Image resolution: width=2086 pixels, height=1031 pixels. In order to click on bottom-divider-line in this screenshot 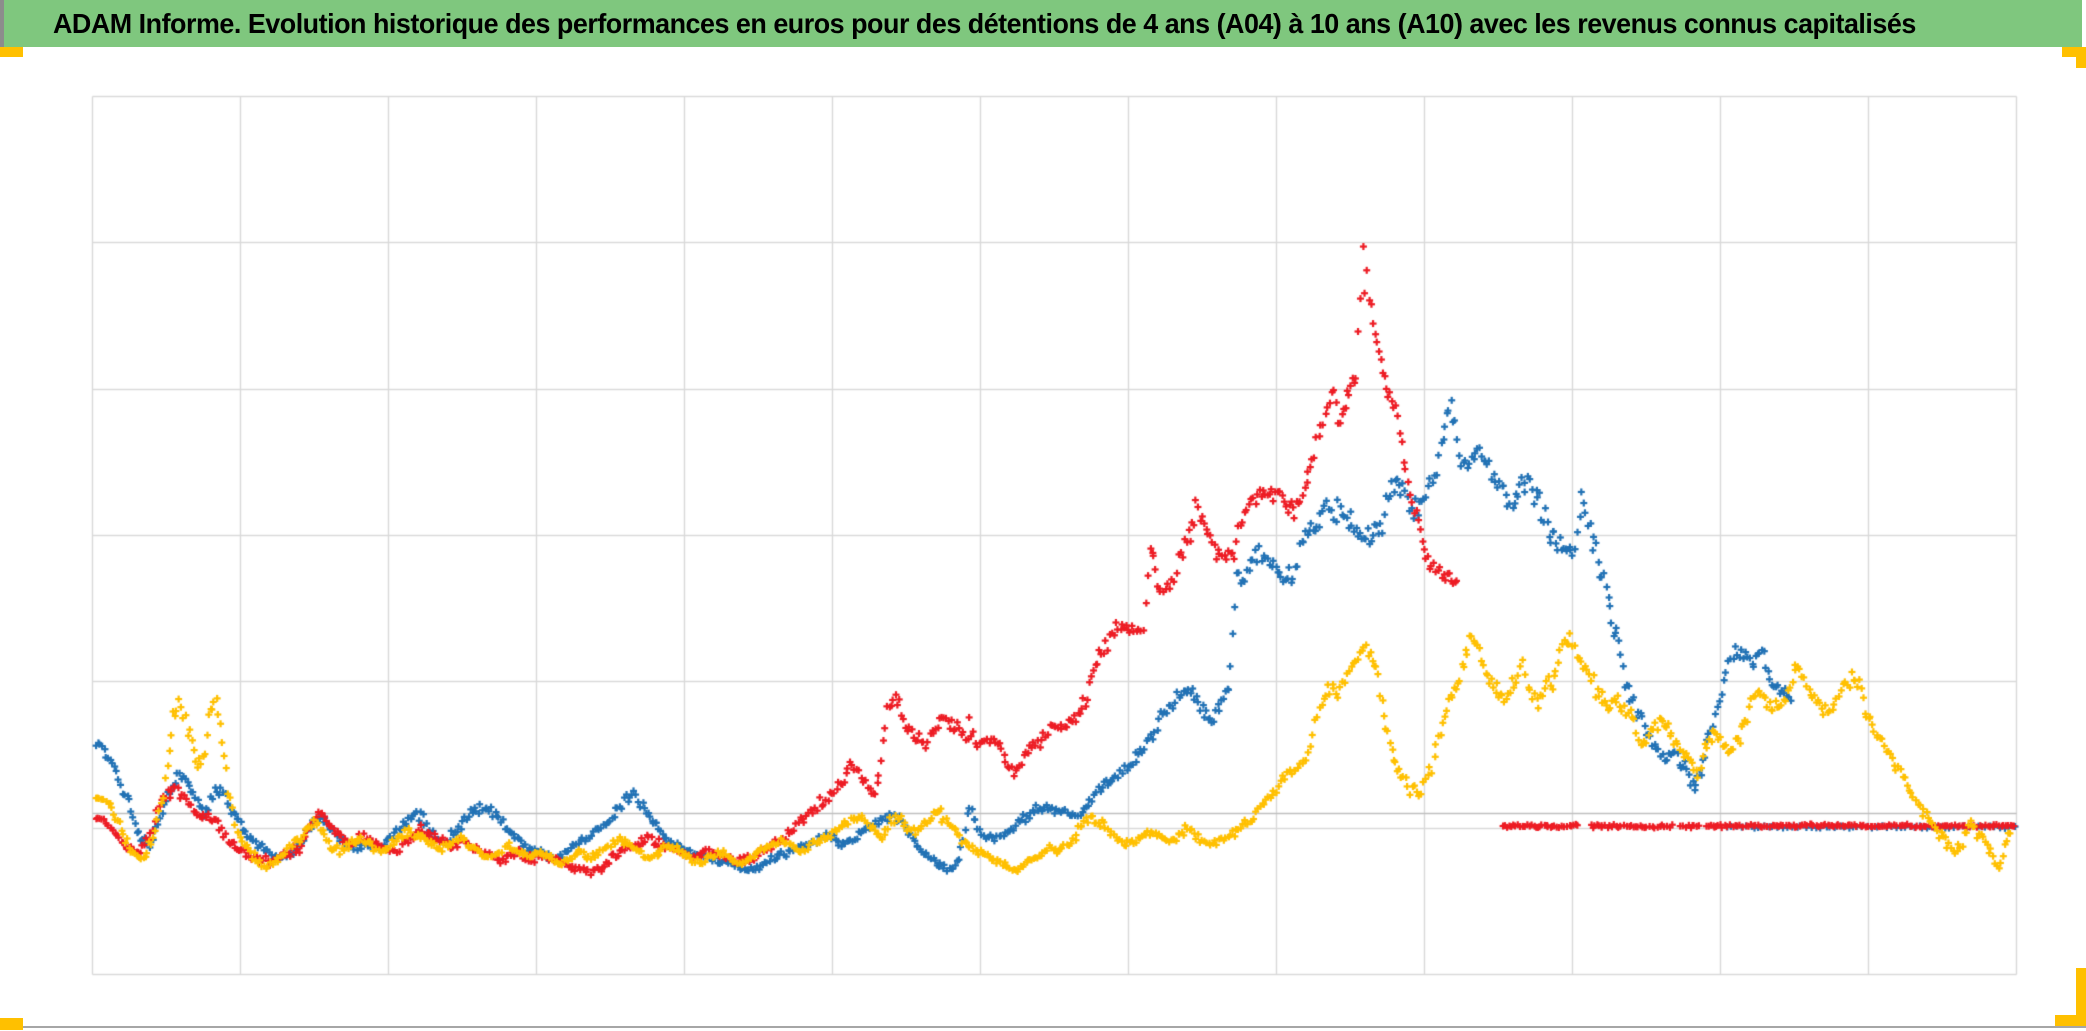, I will do `click(1054, 1027)`.